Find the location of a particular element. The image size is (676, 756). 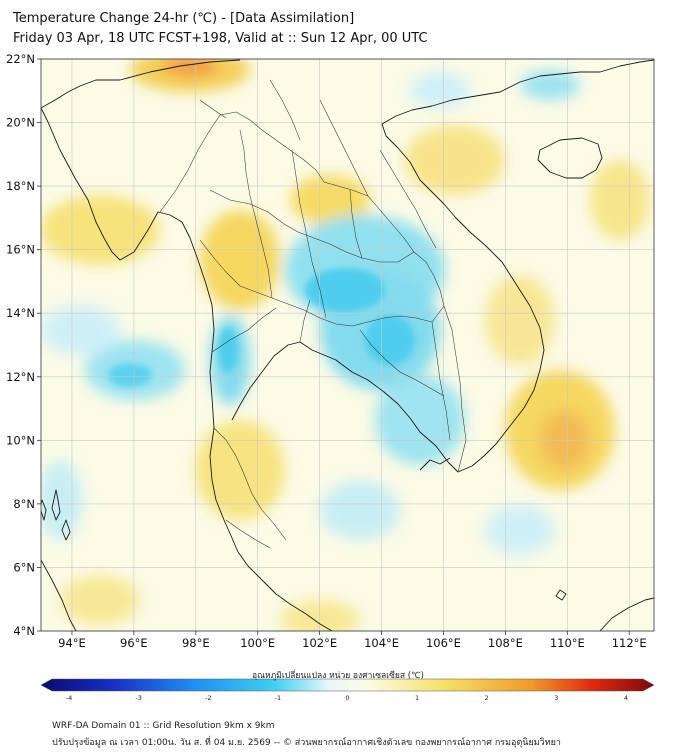

lon-label: 98°E is located at coordinates (196, 643).